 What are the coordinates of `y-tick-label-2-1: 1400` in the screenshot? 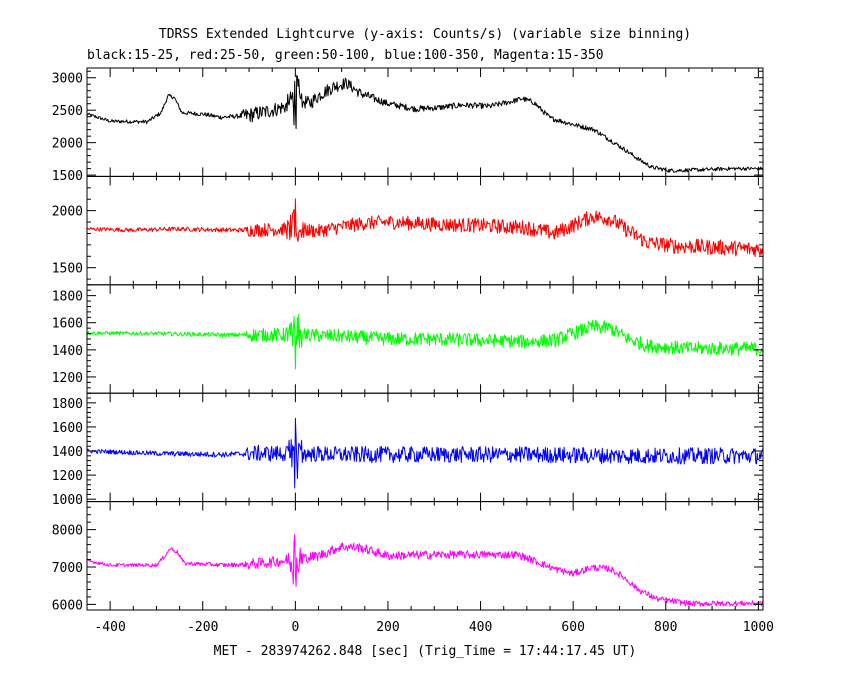 It's located at (67, 351).